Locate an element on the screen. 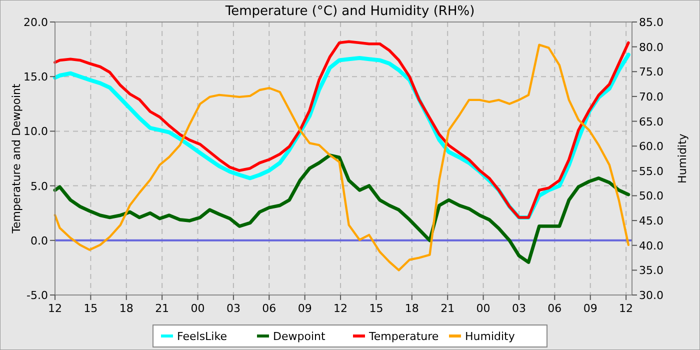 This screenshot has height=350, width=700. y-tick-label: 0.0 is located at coordinates (39, 241).